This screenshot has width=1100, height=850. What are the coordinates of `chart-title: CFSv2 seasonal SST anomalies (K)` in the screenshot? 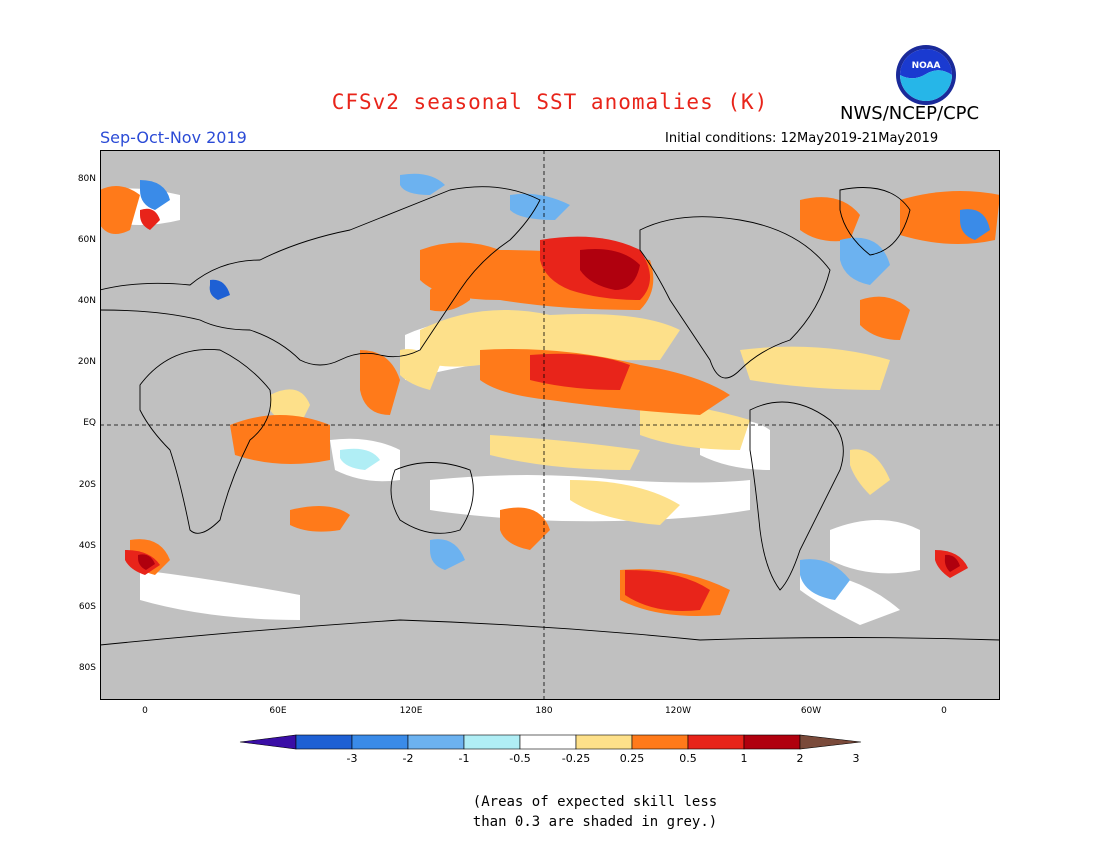 It's located at (550, 102).